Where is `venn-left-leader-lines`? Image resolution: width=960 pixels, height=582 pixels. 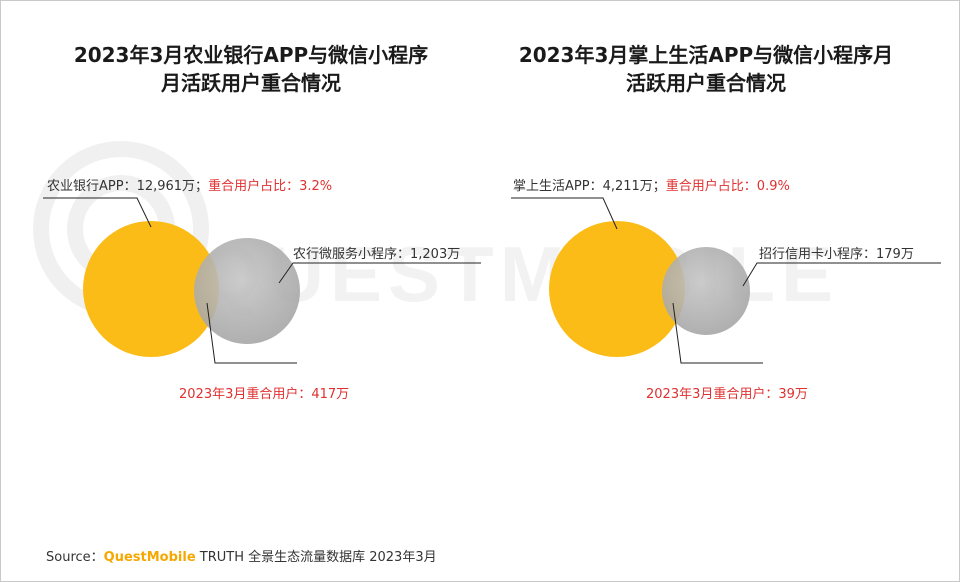 venn-left-leader-lines is located at coordinates (262, 280).